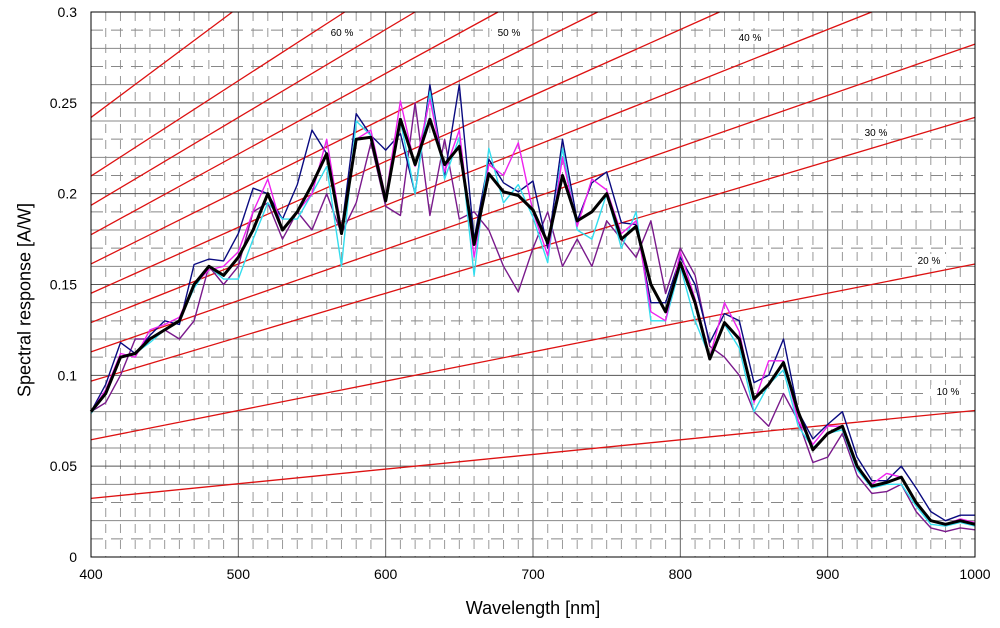 Image resolution: width=1000 pixels, height=628 pixels. What do you see at coordinates (68, 12) in the screenshot?
I see `y-tick-label: 0.3` at bounding box center [68, 12].